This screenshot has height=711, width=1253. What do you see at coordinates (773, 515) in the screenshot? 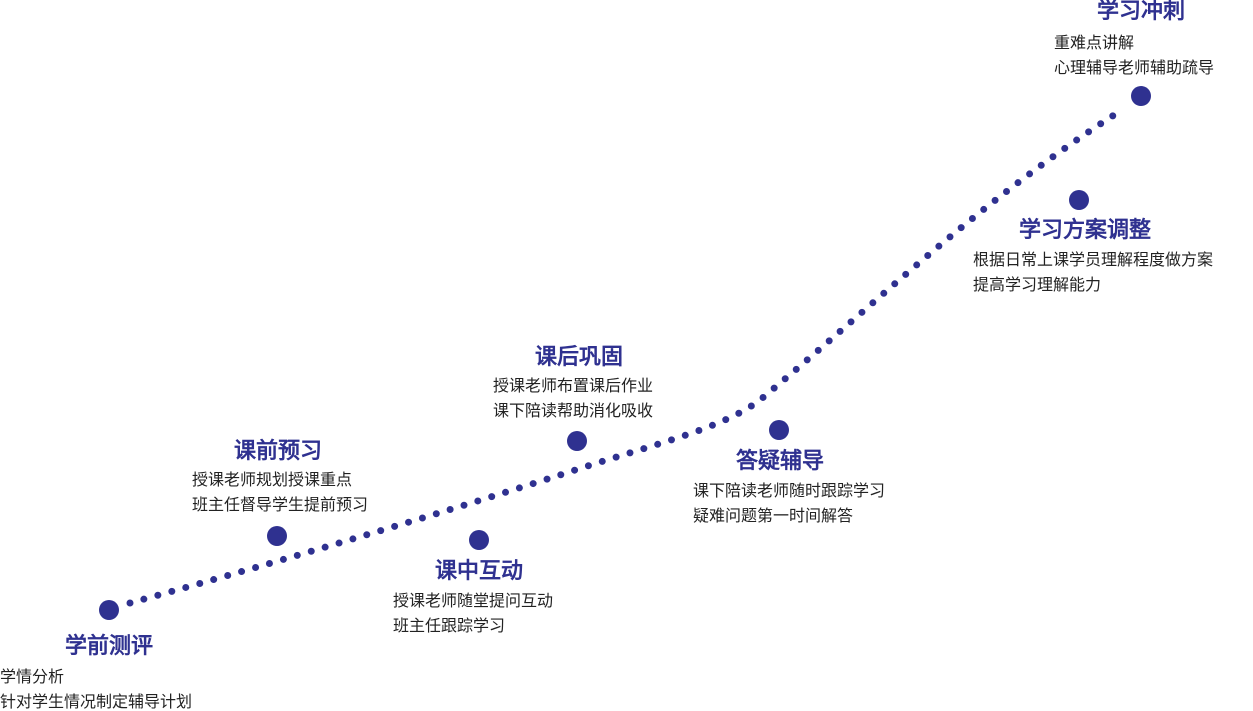
I see `milestone-text: 疑难问题第一时间解答` at bounding box center [773, 515].